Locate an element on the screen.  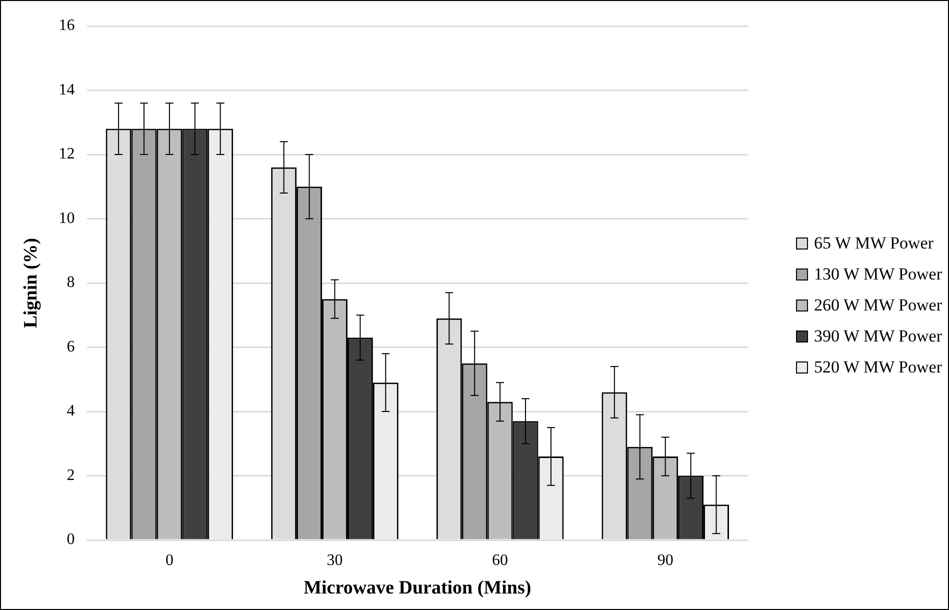
legend-label: 520 W MW Power is located at coordinates (878, 367).